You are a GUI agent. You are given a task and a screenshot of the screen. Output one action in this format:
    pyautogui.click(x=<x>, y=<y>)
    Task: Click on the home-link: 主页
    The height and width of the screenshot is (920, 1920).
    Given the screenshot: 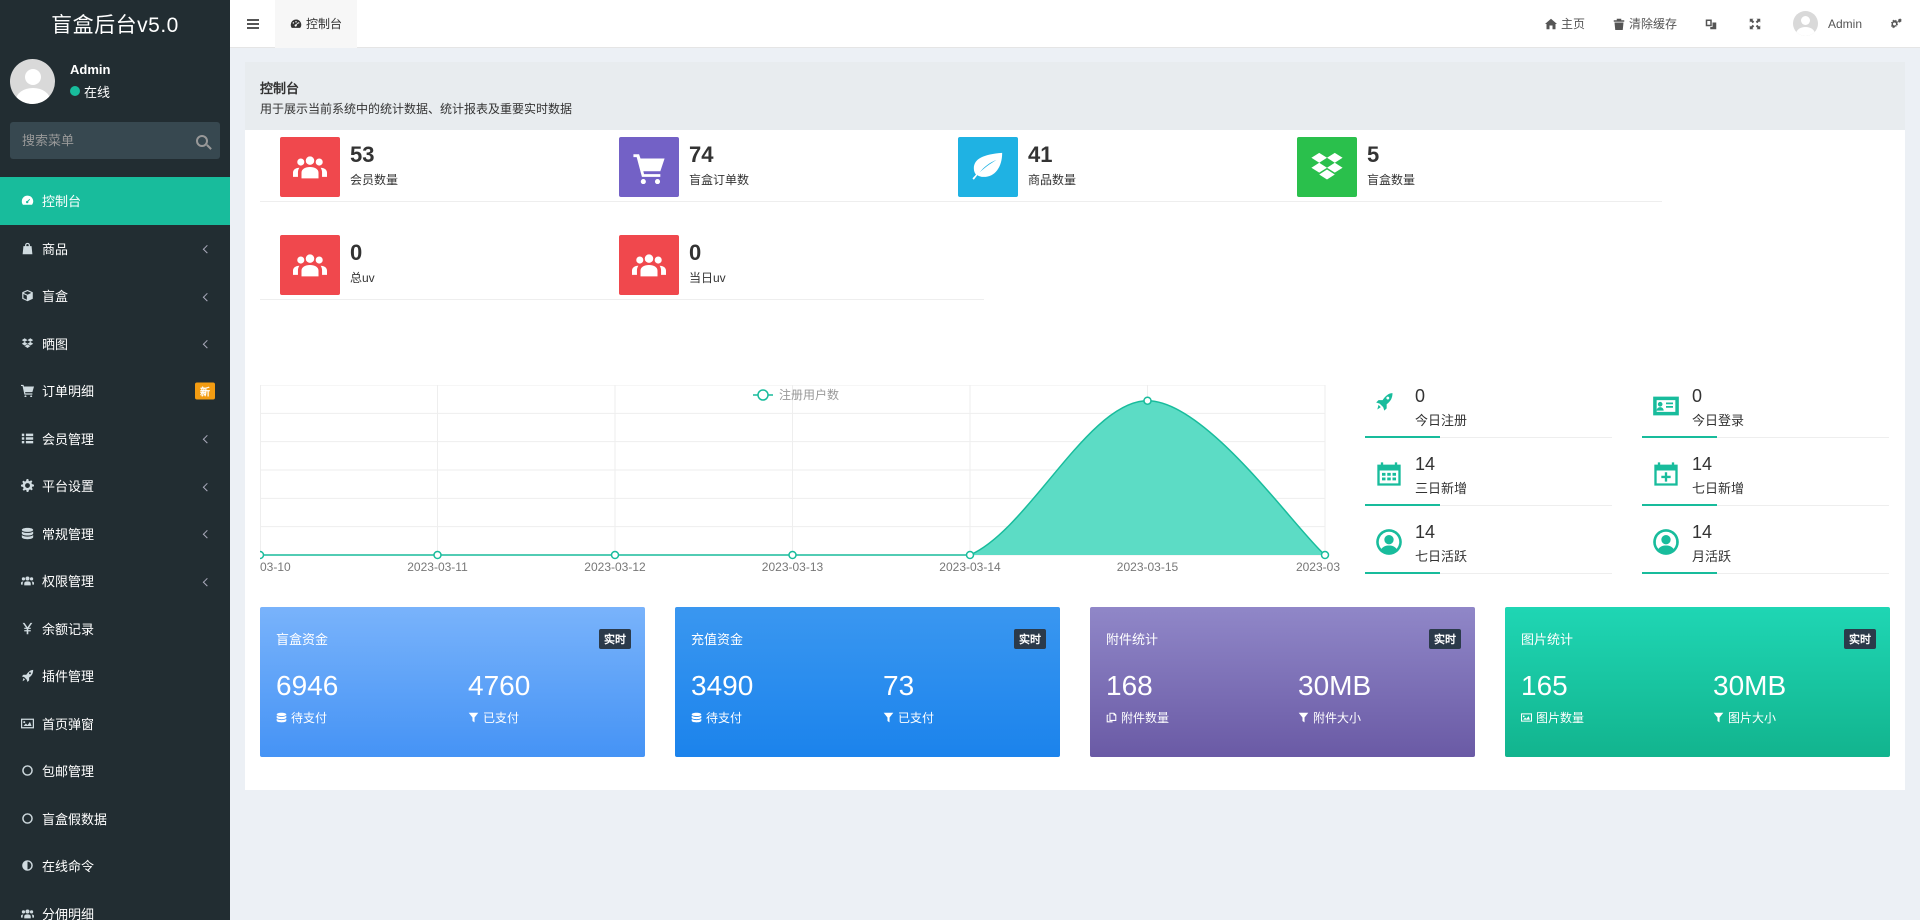 What is the action you would take?
    pyautogui.click(x=1565, y=24)
    